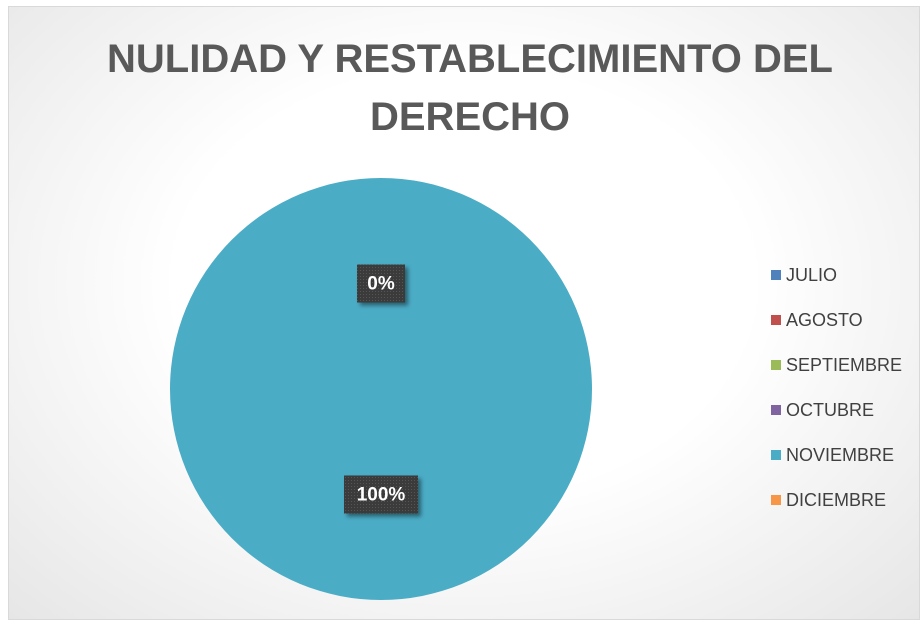 The height and width of the screenshot is (624, 922). I want to click on data-label: 100%, so click(381, 495).